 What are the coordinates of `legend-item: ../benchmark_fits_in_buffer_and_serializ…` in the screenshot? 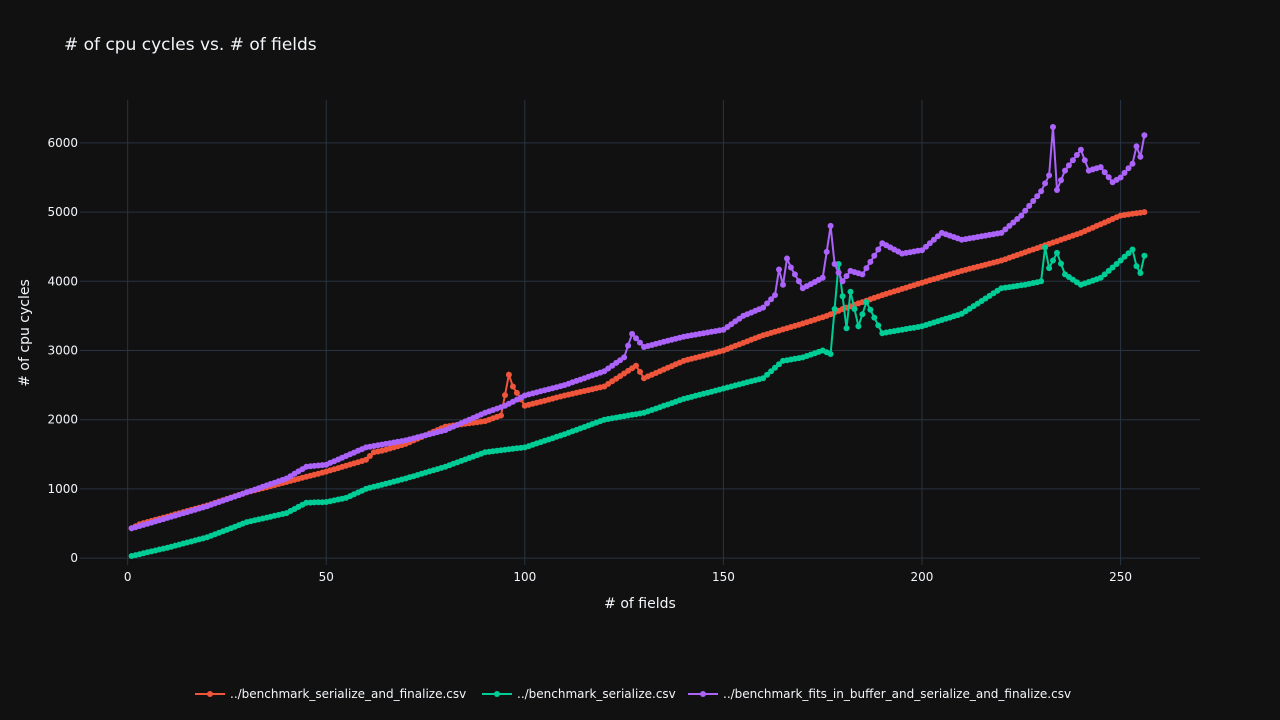 It's located at (879, 694).